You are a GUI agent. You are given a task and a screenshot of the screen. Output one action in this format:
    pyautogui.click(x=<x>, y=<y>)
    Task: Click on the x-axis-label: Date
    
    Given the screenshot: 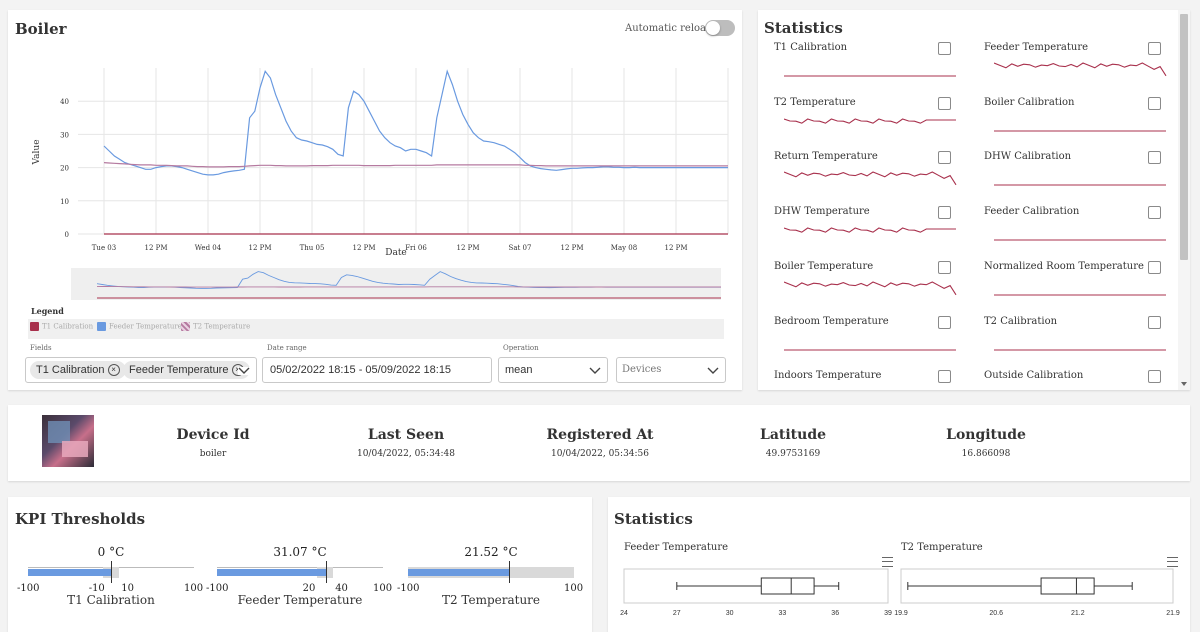 What is the action you would take?
    pyautogui.click(x=396, y=253)
    